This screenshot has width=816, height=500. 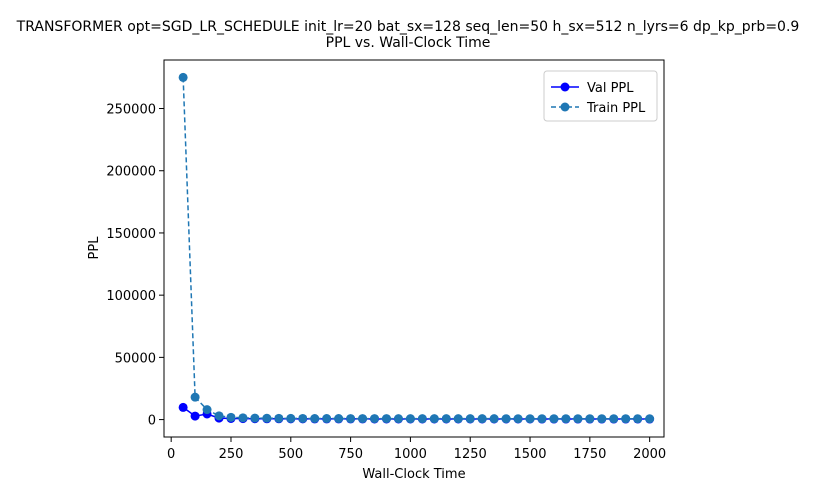 I want to click on x-tick-label: 750, so click(x=350, y=454).